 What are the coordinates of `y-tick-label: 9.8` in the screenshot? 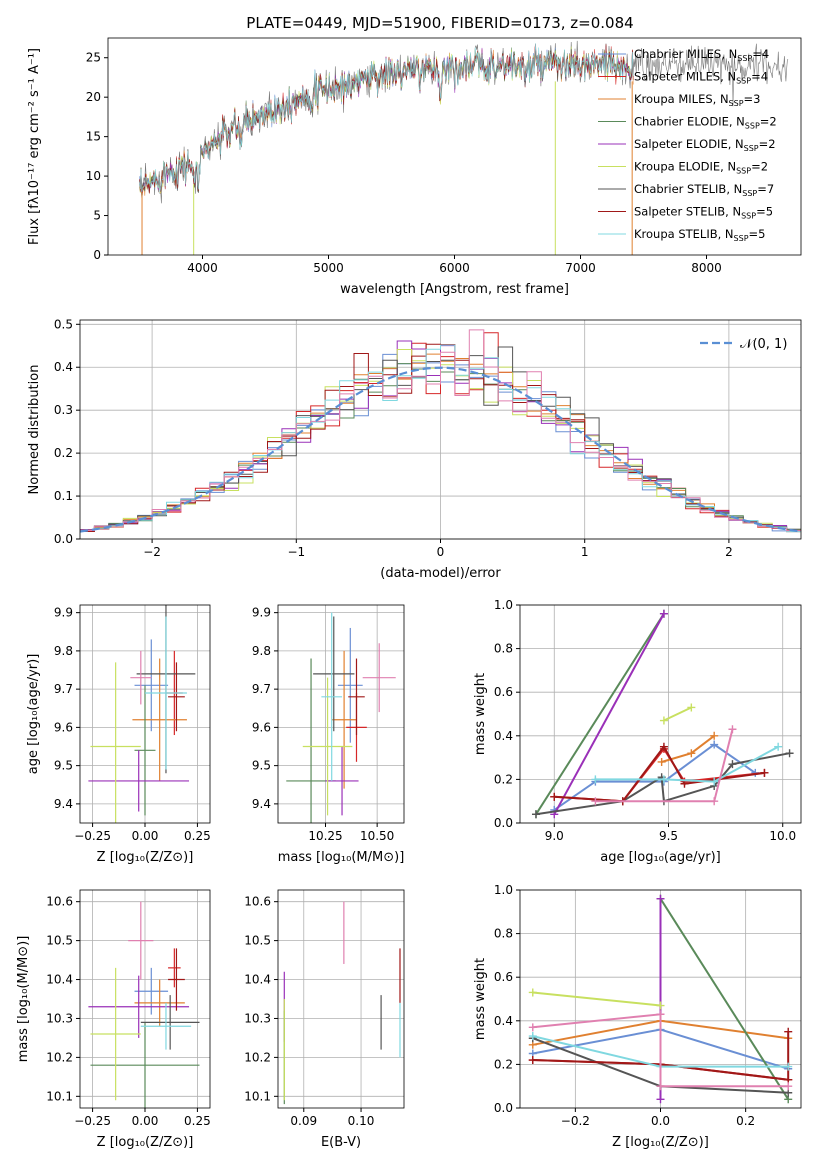 It's located at (261, 651).